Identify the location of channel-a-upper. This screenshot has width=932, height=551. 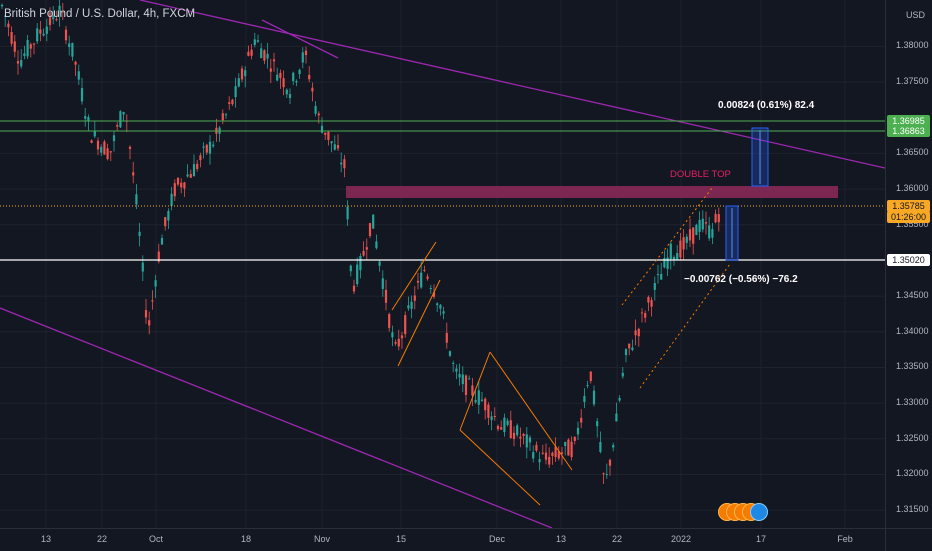
(414, 276).